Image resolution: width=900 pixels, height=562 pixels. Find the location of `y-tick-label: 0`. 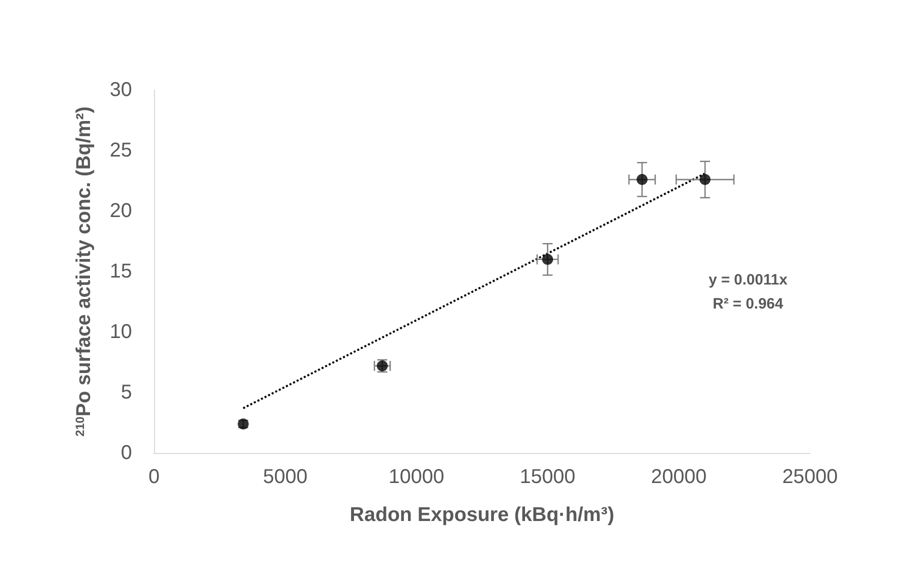

y-tick-label: 0 is located at coordinates (126, 453).